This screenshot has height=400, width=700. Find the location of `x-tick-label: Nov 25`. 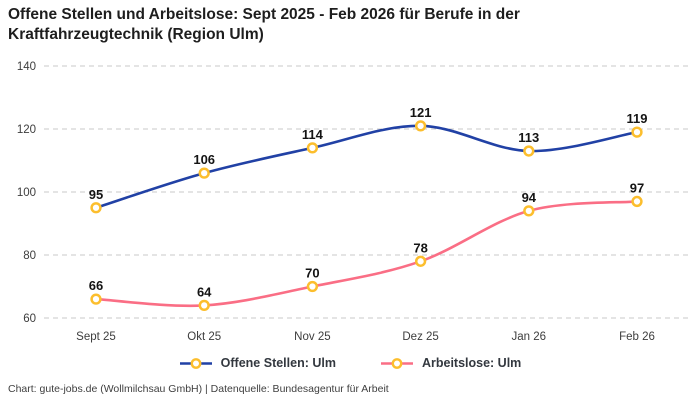

x-tick-label: Nov 25 is located at coordinates (312, 337).